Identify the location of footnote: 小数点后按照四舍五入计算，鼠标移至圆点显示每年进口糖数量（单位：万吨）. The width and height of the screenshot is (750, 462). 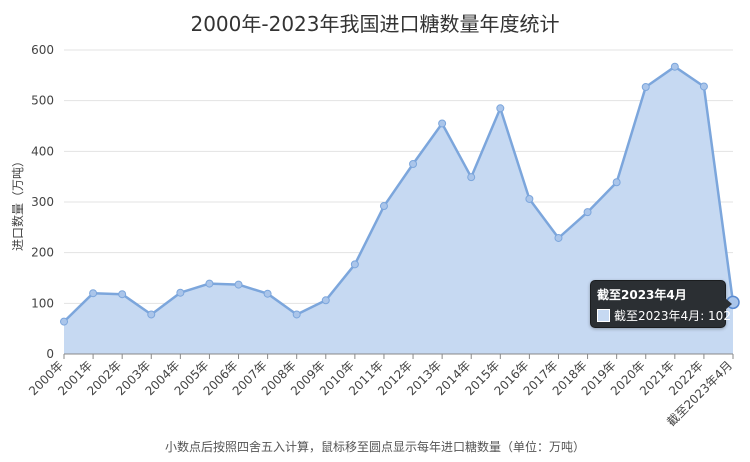
(374, 447).